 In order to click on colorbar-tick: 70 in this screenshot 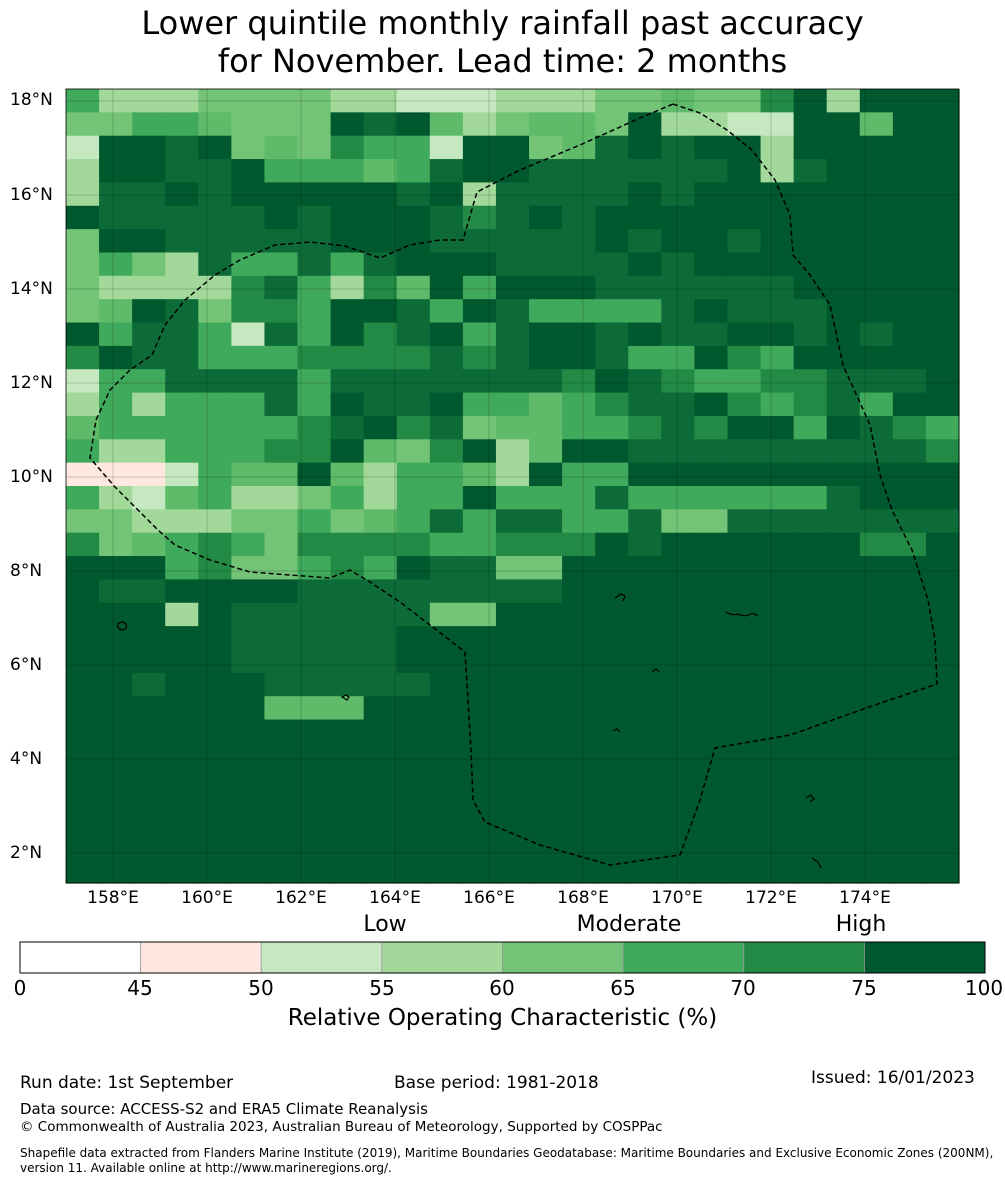, I will do `click(743, 988)`.